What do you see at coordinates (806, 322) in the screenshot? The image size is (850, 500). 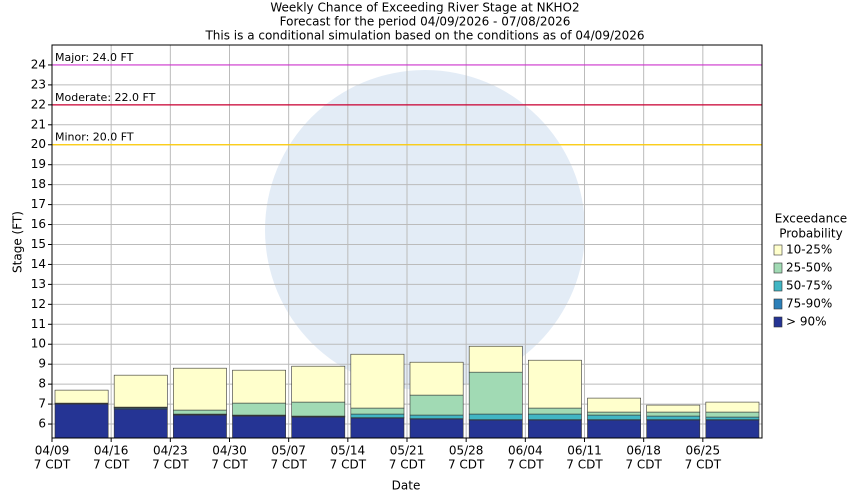 I see `legend-label: > 90%` at bounding box center [806, 322].